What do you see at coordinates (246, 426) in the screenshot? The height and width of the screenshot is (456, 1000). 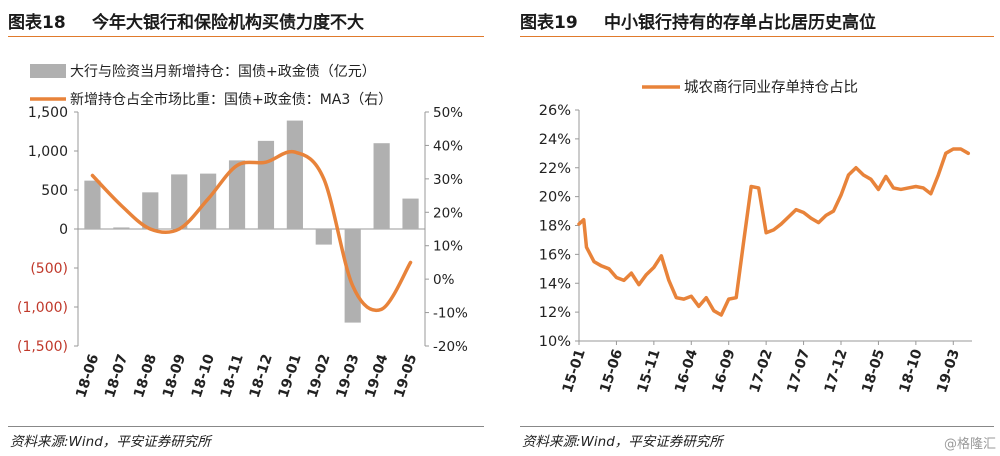 I see `figure-18-footer-rule` at bounding box center [246, 426].